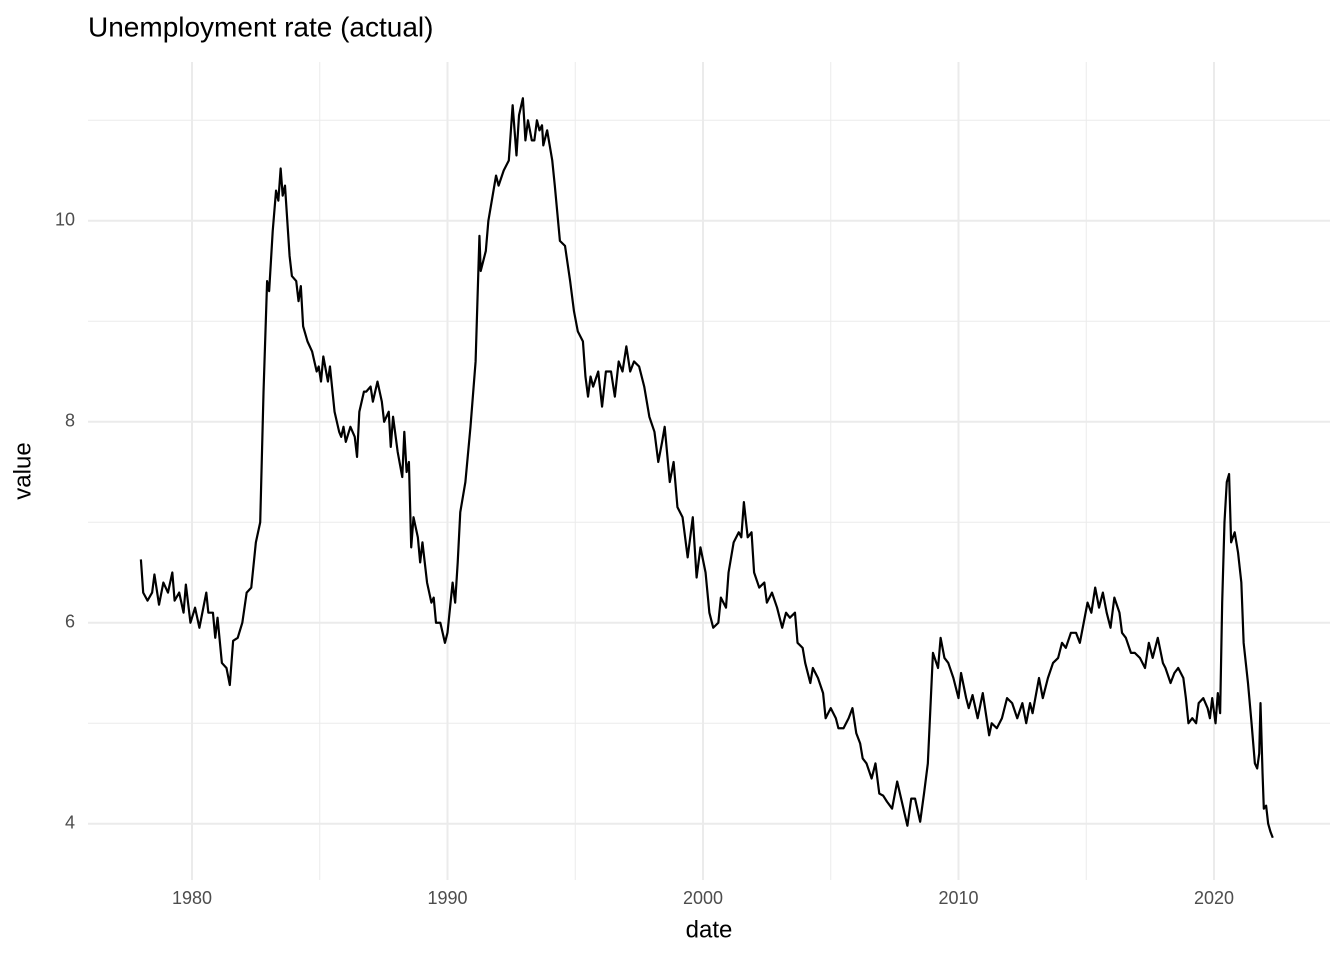 The height and width of the screenshot is (960, 1344). Describe the element at coordinates (192, 898) in the screenshot. I see `x-tick-label: 1980` at that location.